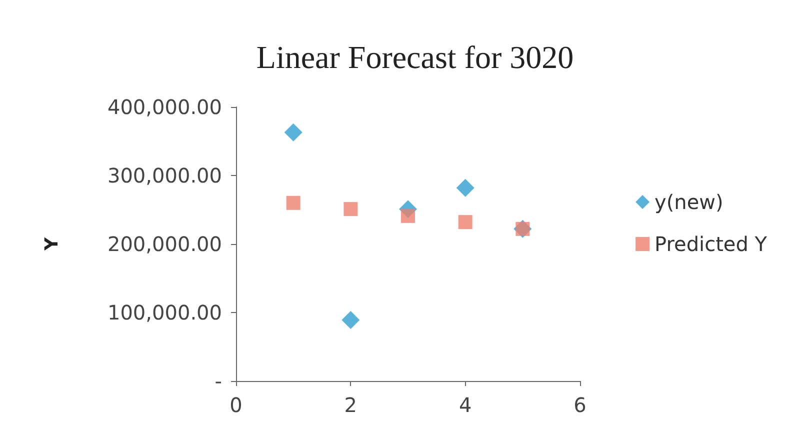 The height and width of the screenshot is (446, 792). What do you see at coordinates (465, 405) in the screenshot?
I see `x-tick-label: 4` at bounding box center [465, 405].